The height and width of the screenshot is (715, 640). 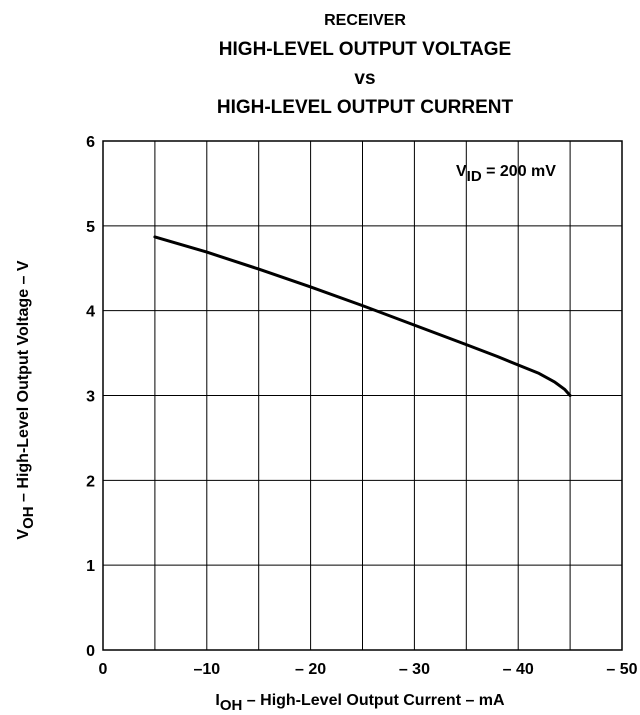 What do you see at coordinates (364, 78) in the screenshot?
I see `title-line-3: vs` at bounding box center [364, 78].